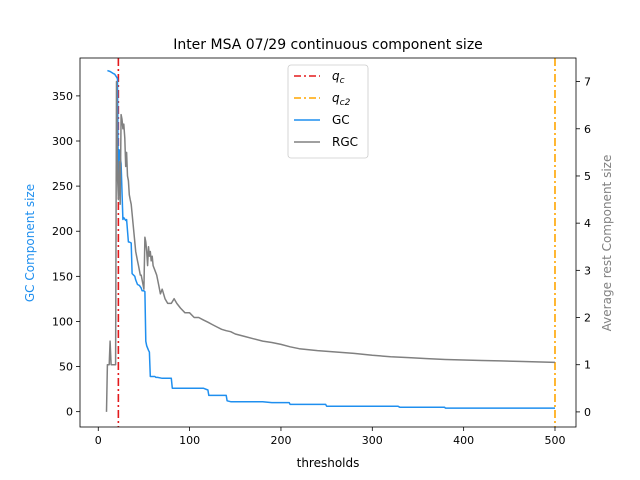 Image resolution: width=640 pixels, height=480 pixels. Describe the element at coordinates (341, 99) in the screenshot. I see `legend-label: qc2` at that location.